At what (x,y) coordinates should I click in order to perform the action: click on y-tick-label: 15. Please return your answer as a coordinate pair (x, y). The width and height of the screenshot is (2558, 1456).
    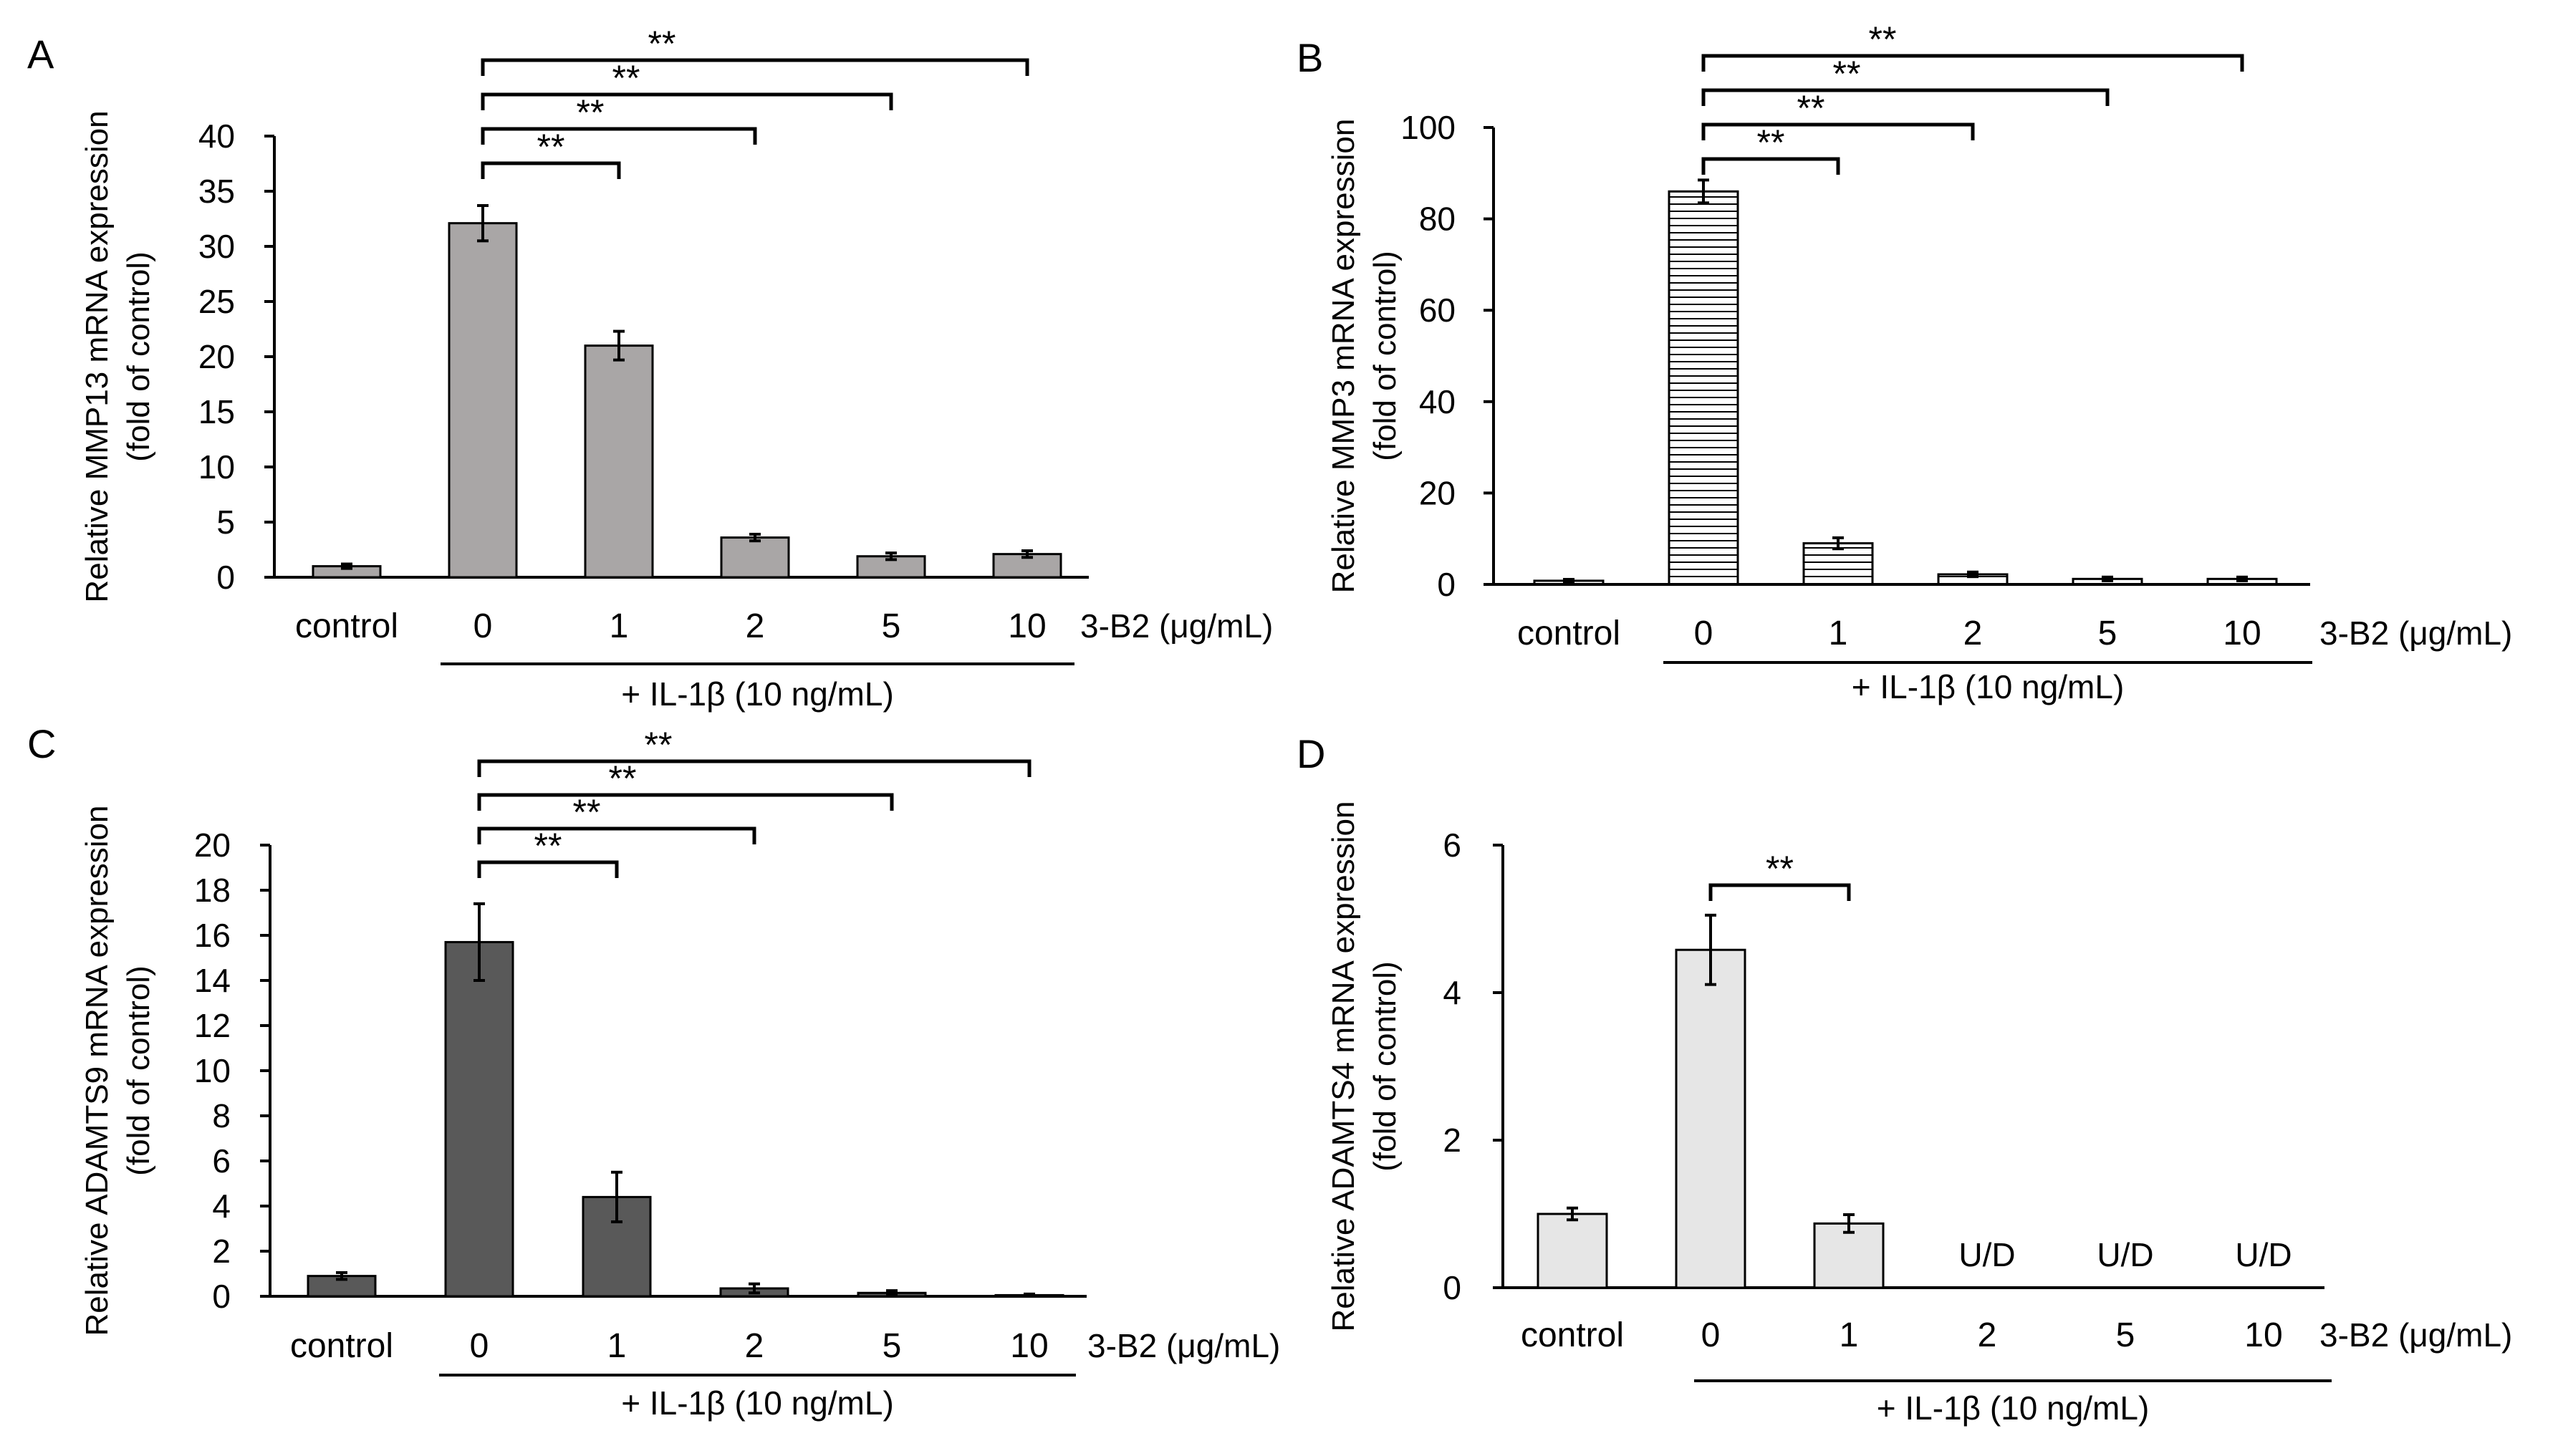
    Looking at the image, I should click on (216, 411).